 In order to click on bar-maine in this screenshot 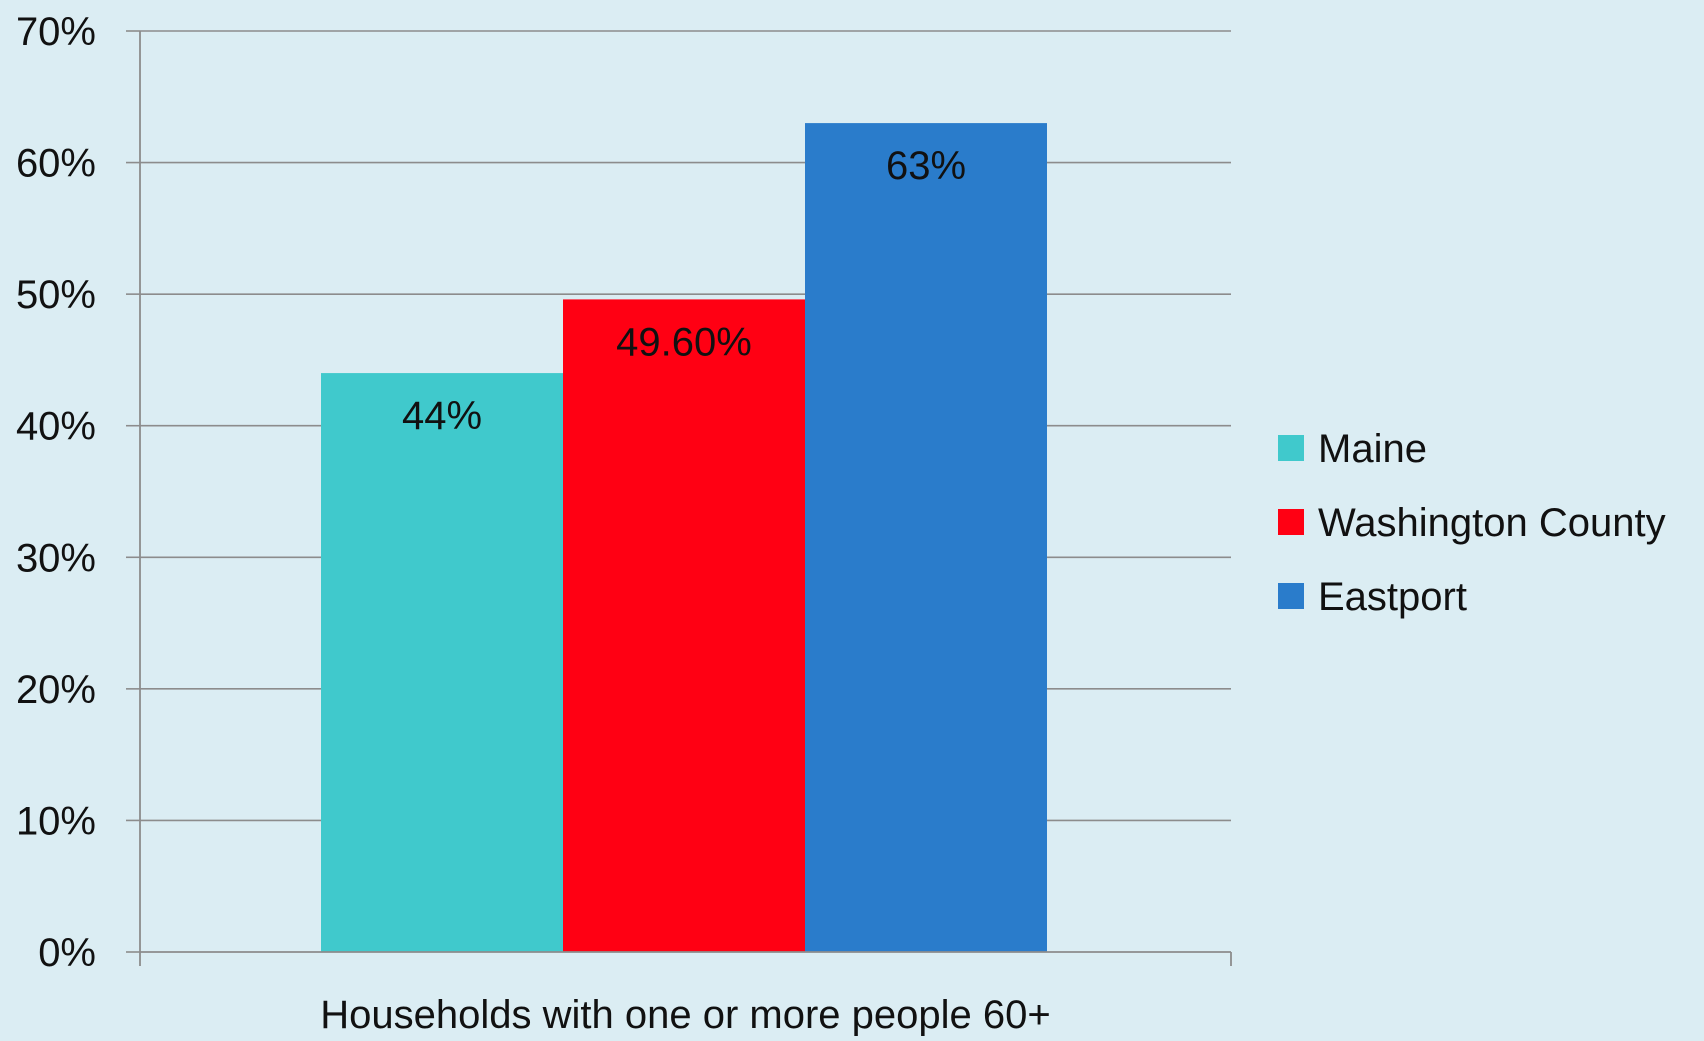, I will do `click(442, 663)`.